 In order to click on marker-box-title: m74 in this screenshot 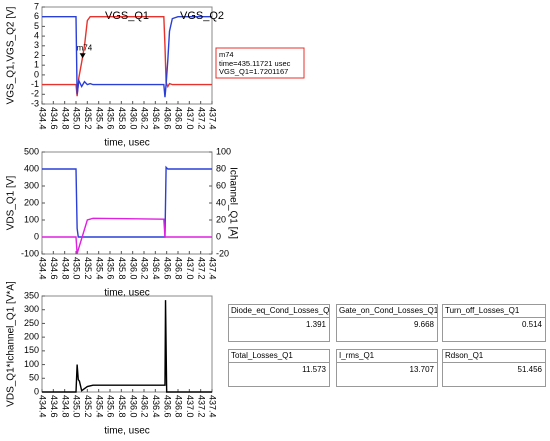, I will do `click(226, 54)`.